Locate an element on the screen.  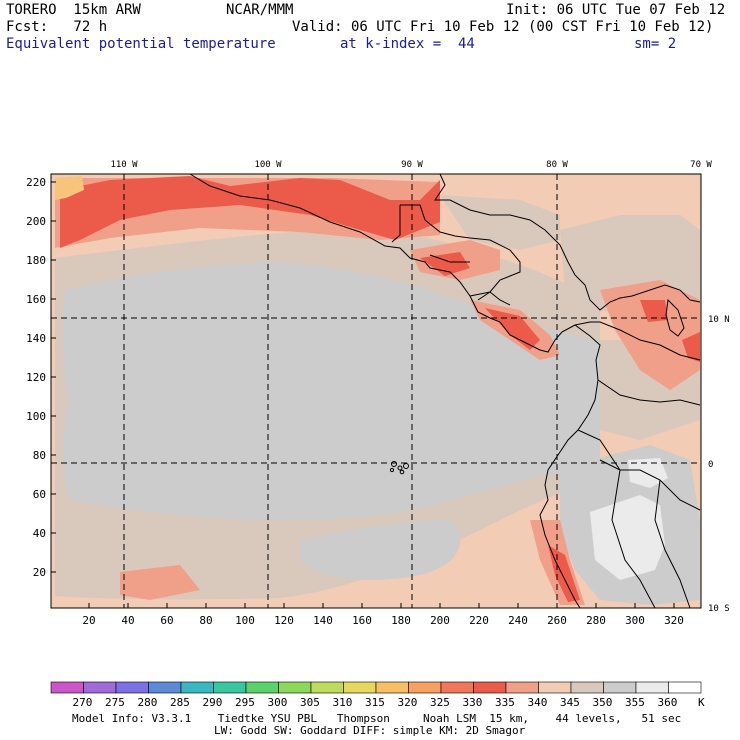
x-tick-label: 260 is located at coordinates (557, 620).